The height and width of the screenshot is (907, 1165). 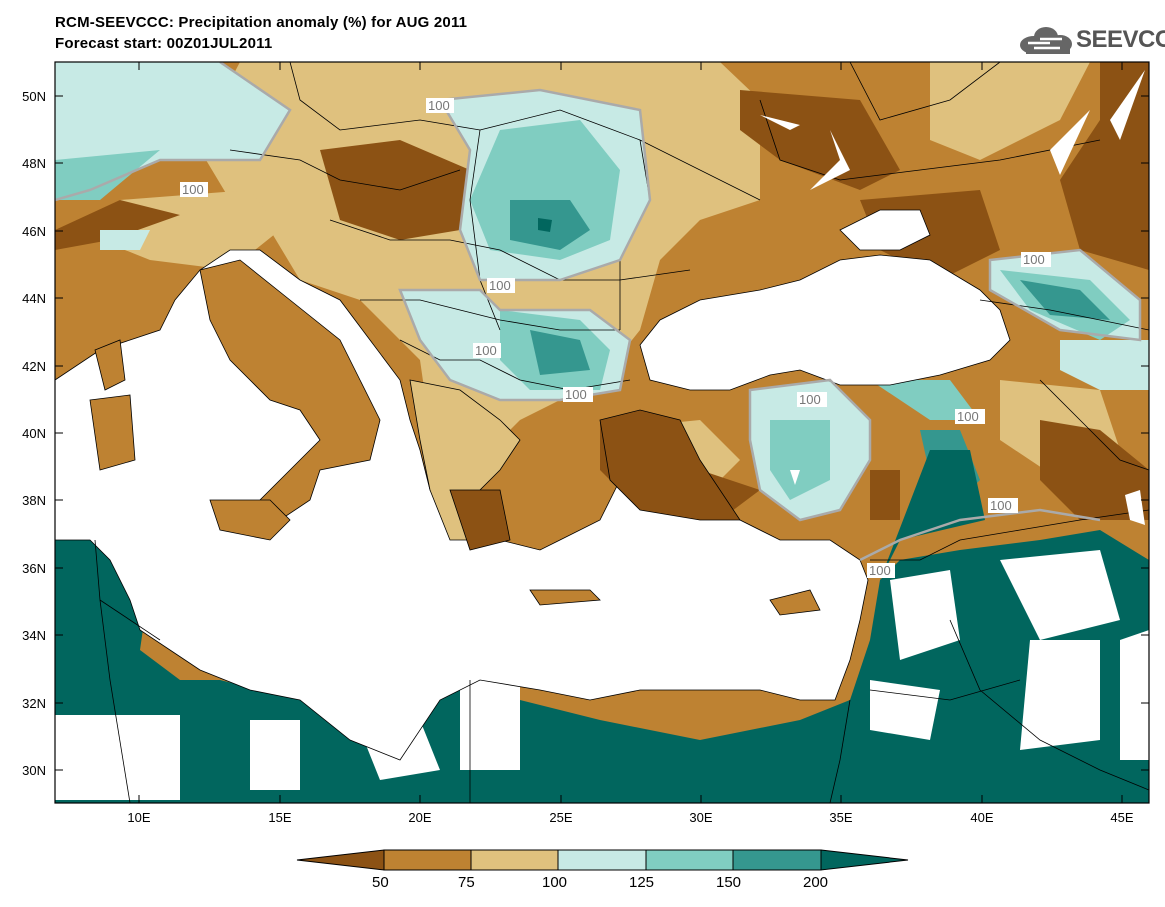 I want to click on cloud-icon, so click(x=1046, y=40).